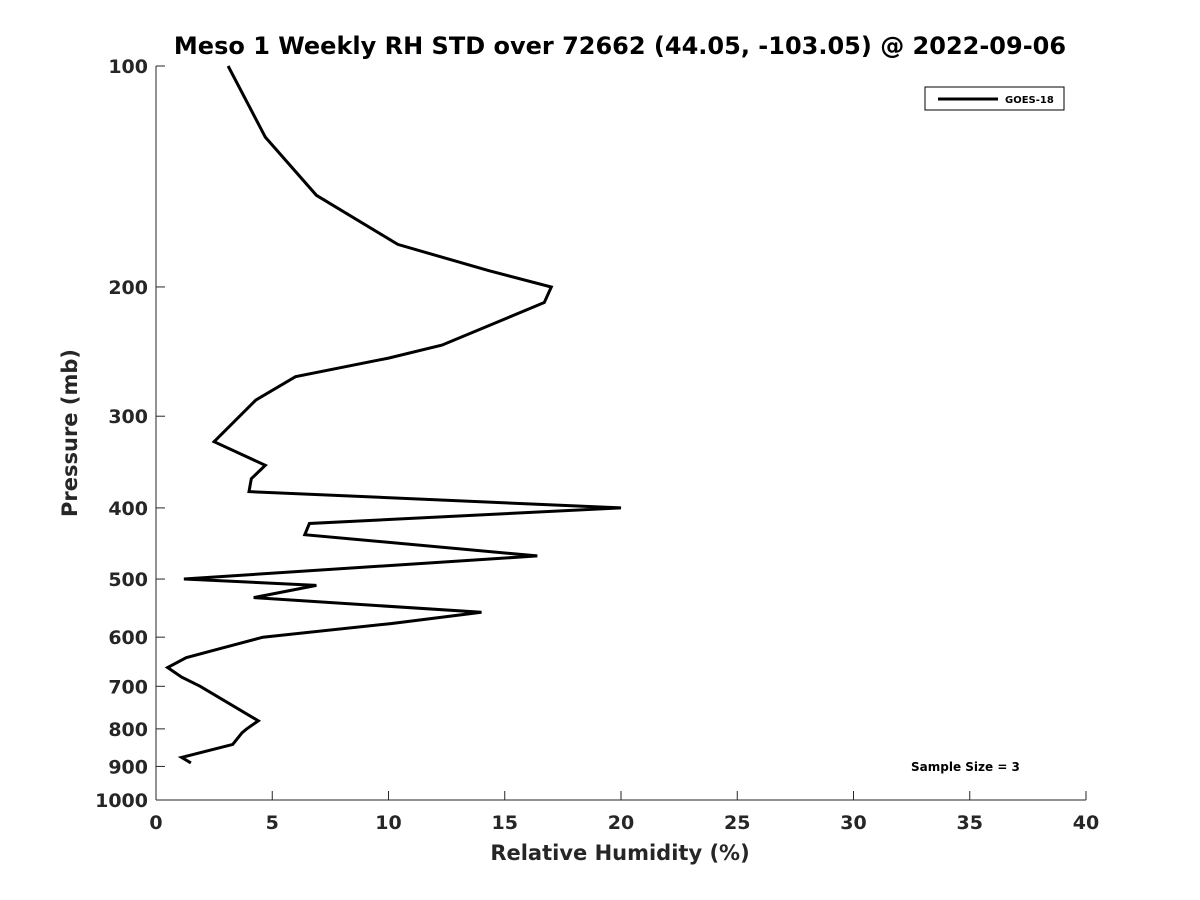 This screenshot has height=900, width=1200. I want to click on y-axis-label: Pressure (mb), so click(70, 433).